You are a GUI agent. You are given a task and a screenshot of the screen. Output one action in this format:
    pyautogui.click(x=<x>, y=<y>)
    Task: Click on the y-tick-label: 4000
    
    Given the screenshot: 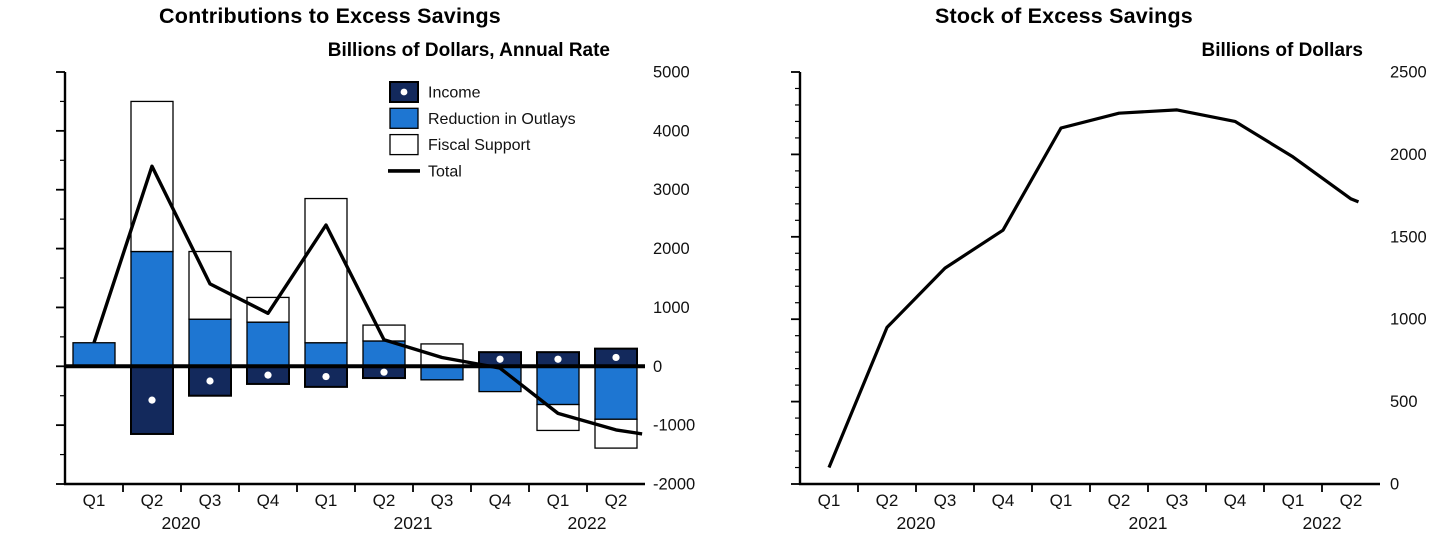 What is the action you would take?
    pyautogui.click(x=671, y=131)
    